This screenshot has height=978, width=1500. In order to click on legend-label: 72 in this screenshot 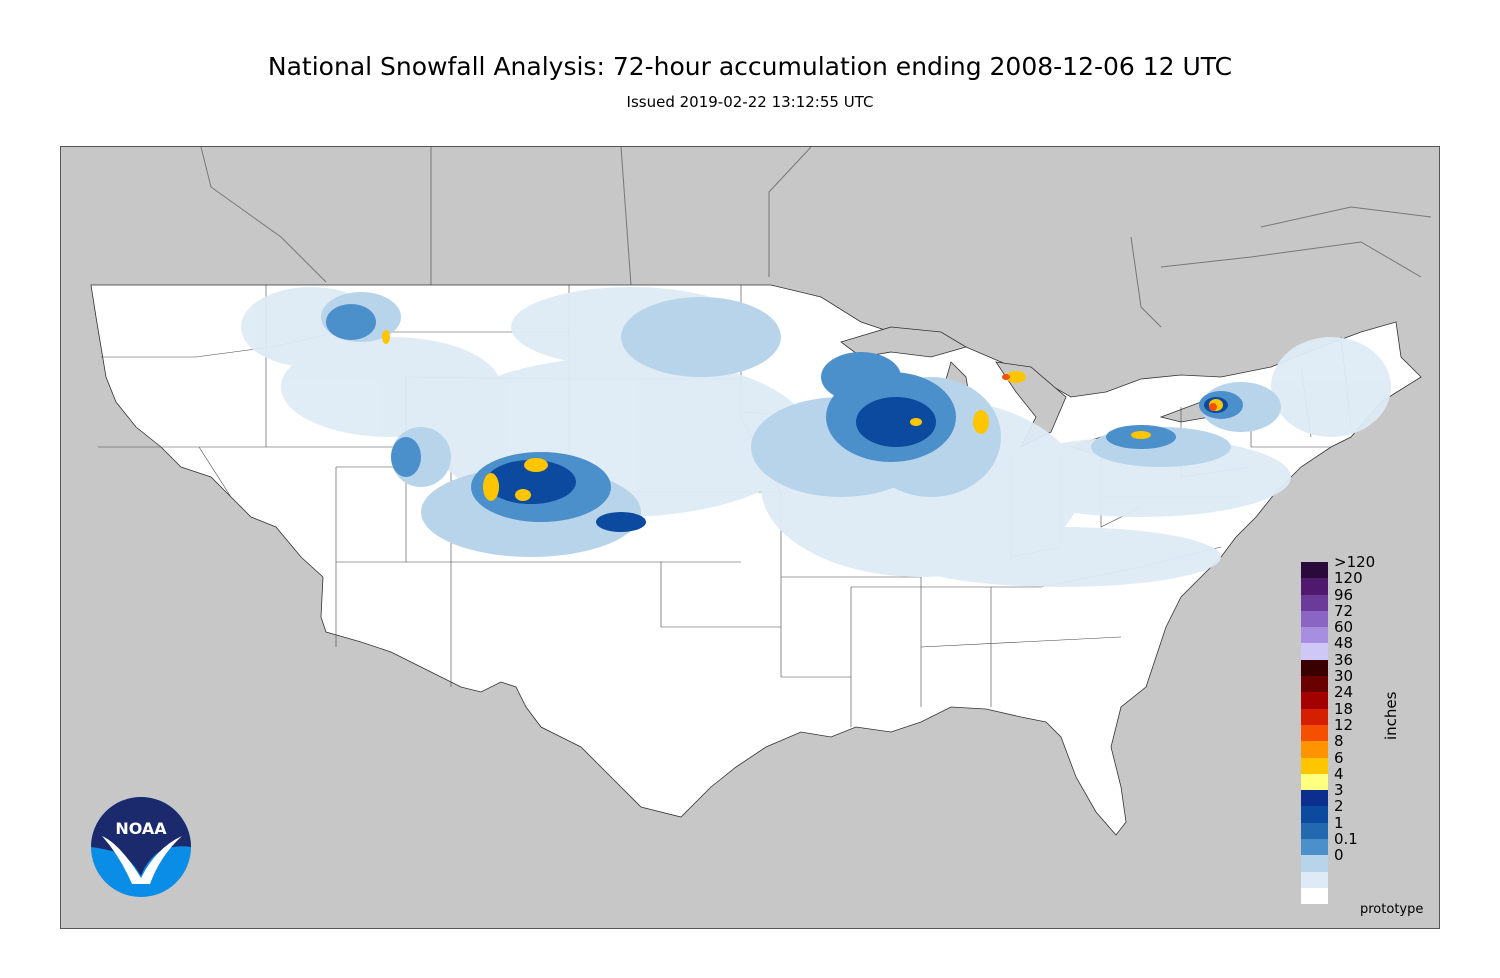, I will do `click(1344, 610)`.